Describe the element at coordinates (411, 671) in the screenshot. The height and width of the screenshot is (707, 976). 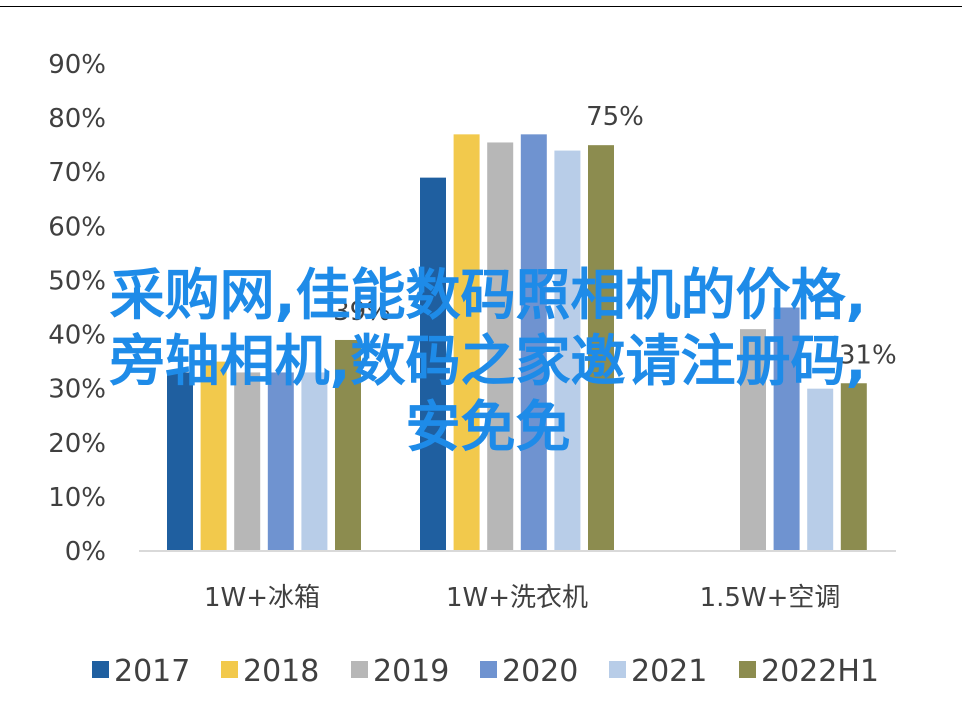
I see `legend-label: 2019` at that location.